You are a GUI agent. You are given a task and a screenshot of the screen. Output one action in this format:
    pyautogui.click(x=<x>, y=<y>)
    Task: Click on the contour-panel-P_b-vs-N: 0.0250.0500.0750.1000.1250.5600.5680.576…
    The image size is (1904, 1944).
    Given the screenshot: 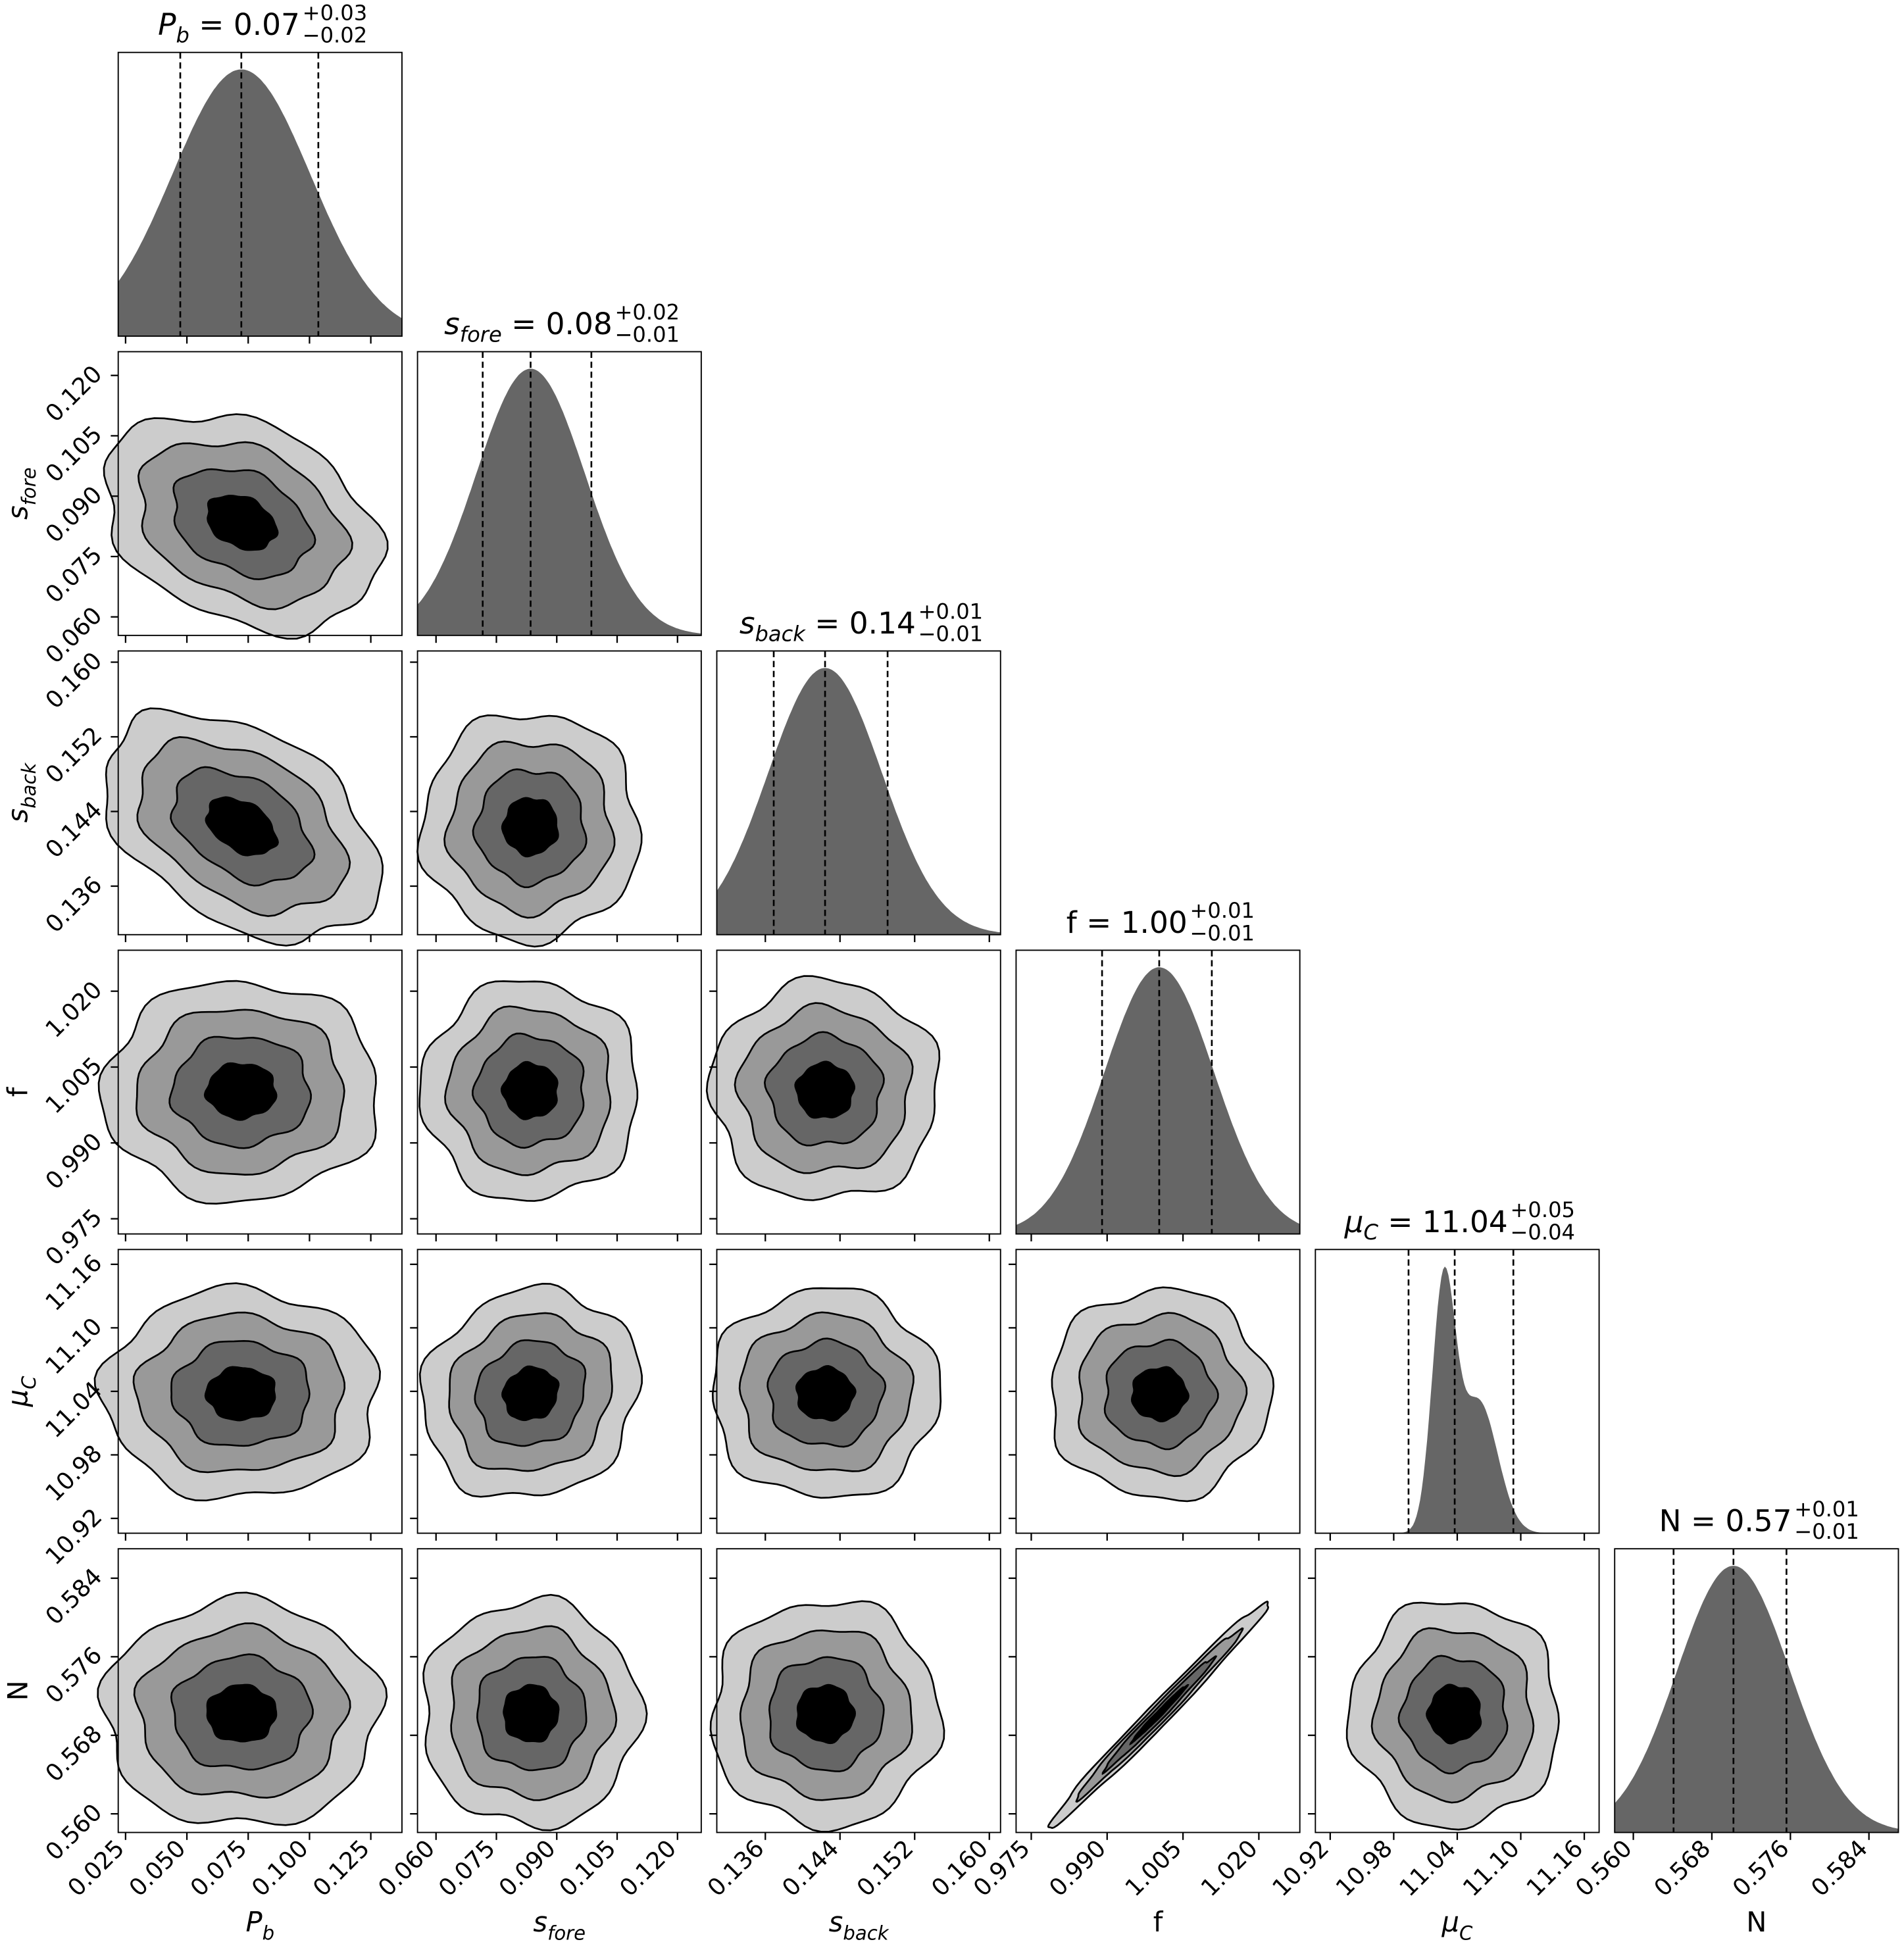 What is the action you would take?
    pyautogui.click(x=222, y=1725)
    